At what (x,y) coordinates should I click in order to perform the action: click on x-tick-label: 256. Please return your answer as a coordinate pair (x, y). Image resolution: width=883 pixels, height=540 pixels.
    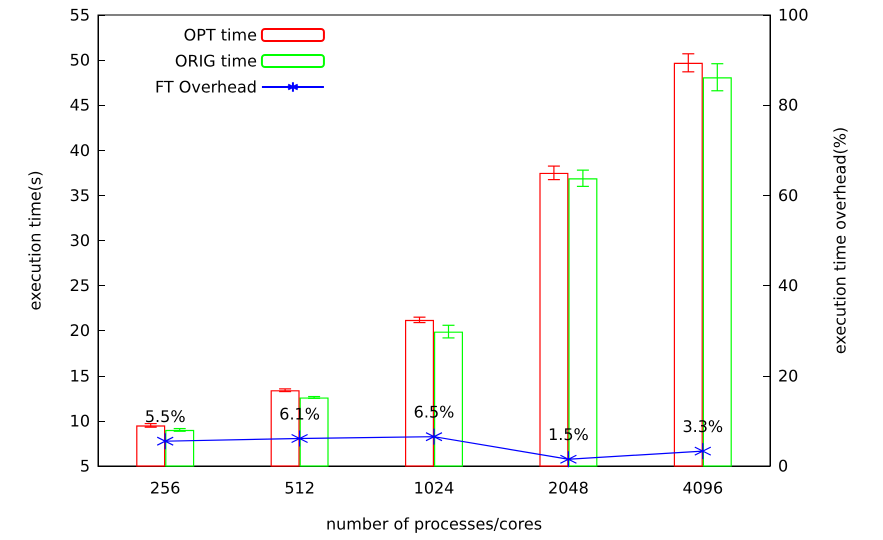
    Looking at the image, I should click on (165, 488).